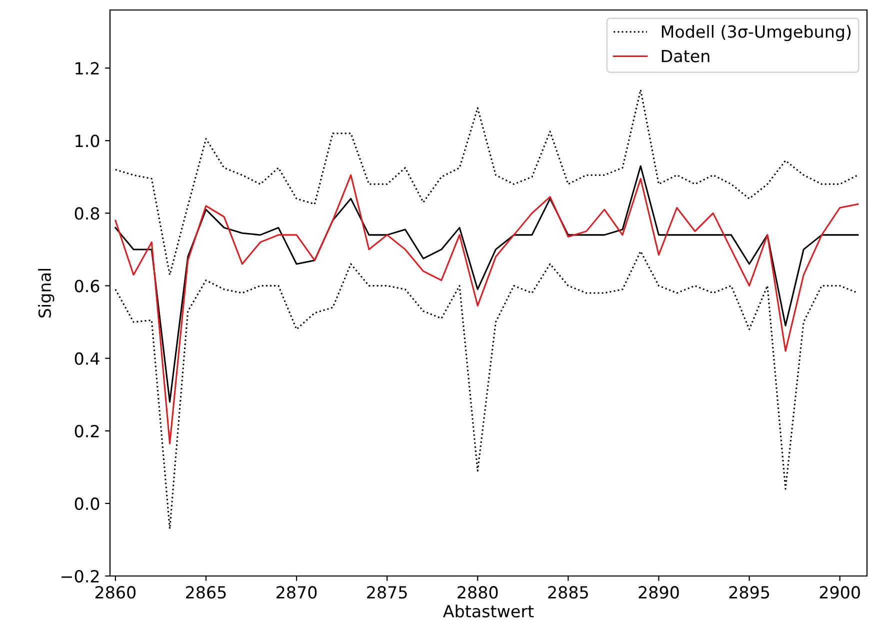 This screenshot has height=640, width=869. What do you see at coordinates (88, 141) in the screenshot?
I see `y-tick-label: 1.0` at bounding box center [88, 141].